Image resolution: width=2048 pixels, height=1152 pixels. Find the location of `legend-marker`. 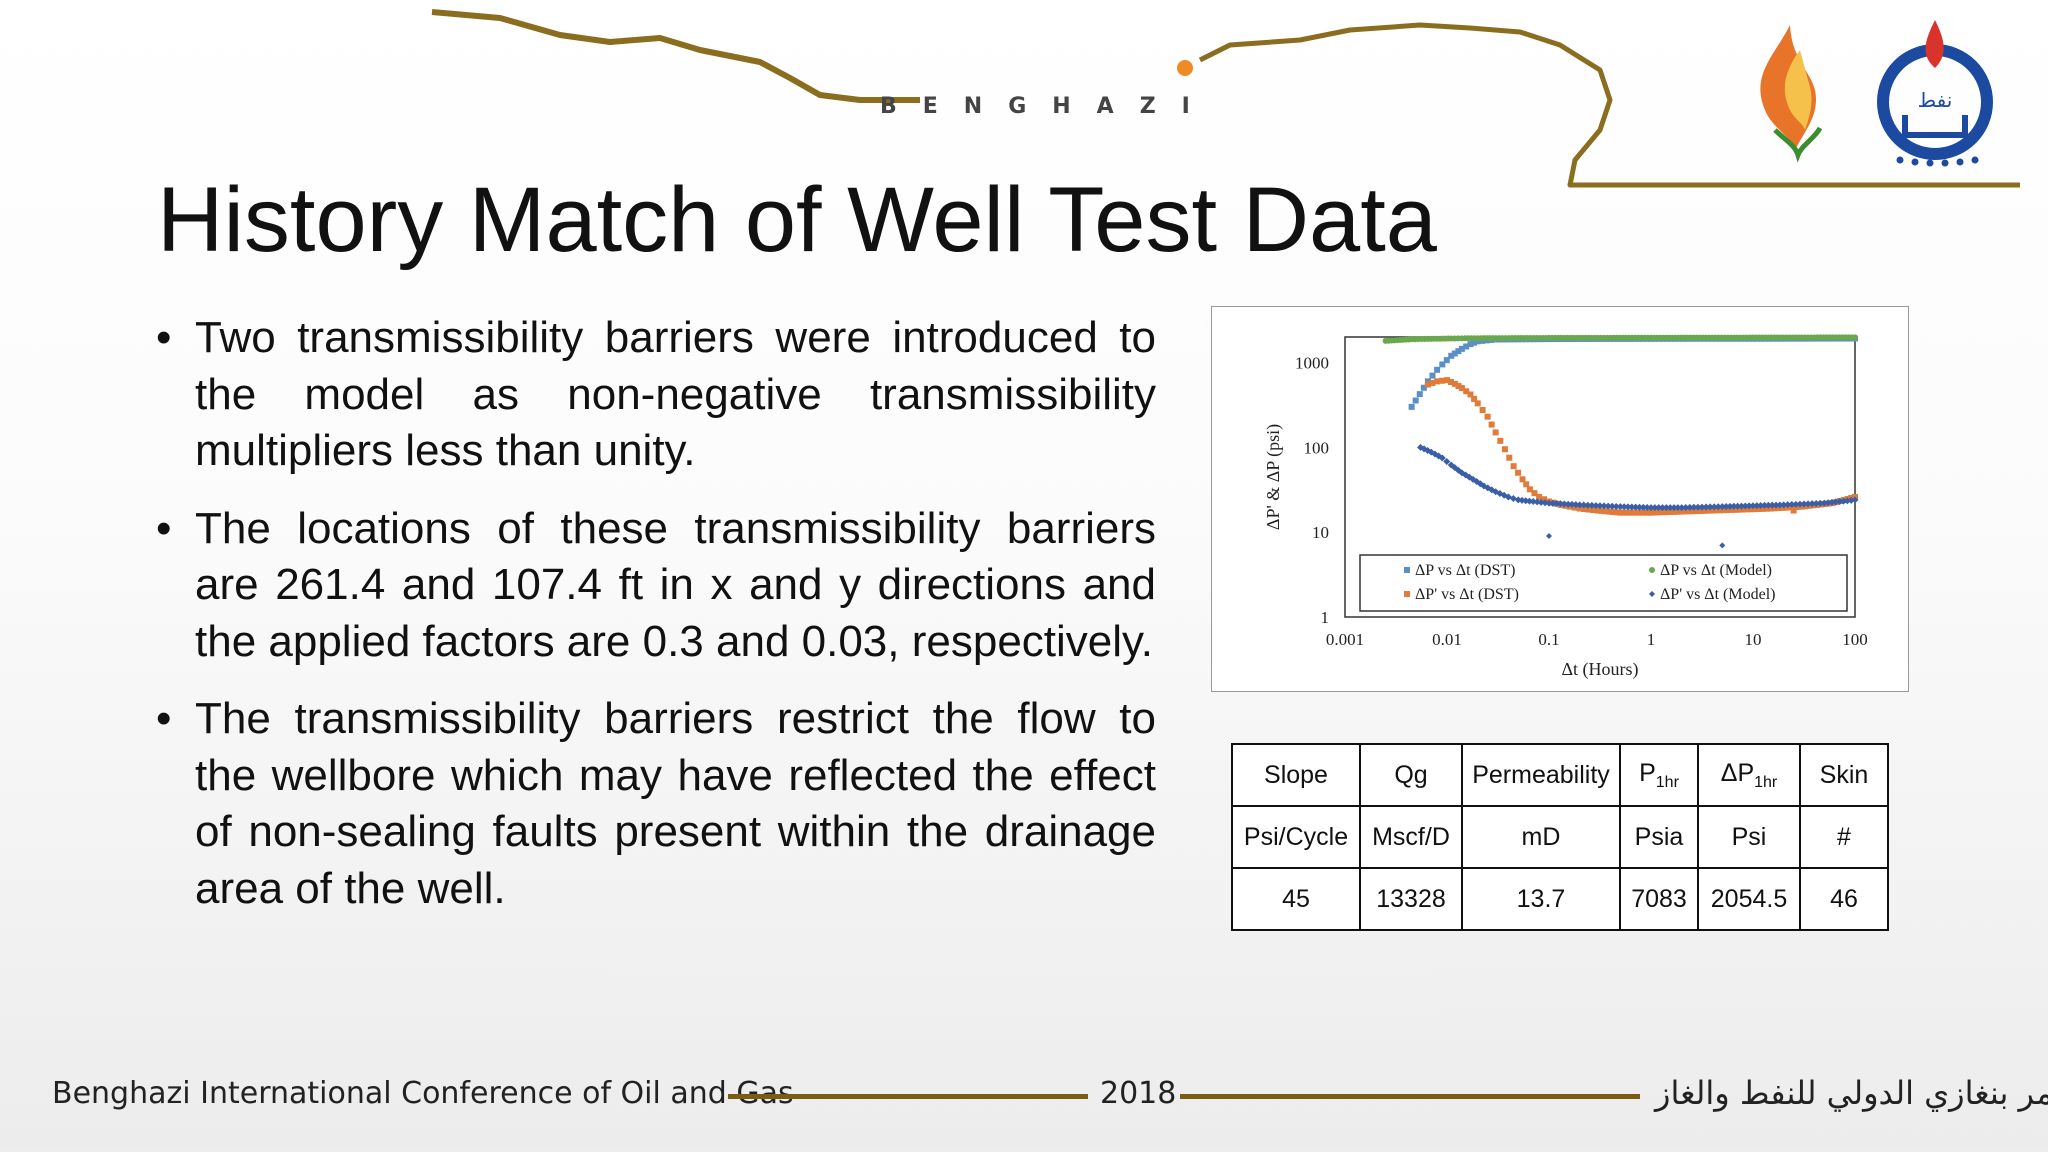

legend-marker is located at coordinates (1407, 570).